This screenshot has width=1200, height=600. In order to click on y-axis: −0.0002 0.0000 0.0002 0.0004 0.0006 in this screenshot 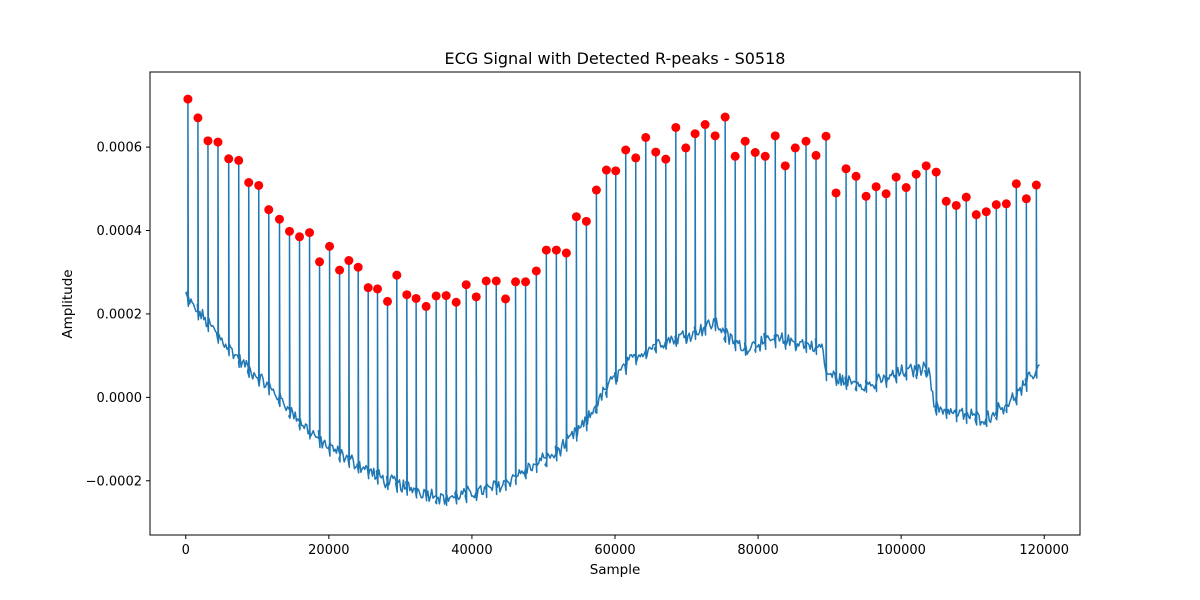, I will do `click(118, 315)`.